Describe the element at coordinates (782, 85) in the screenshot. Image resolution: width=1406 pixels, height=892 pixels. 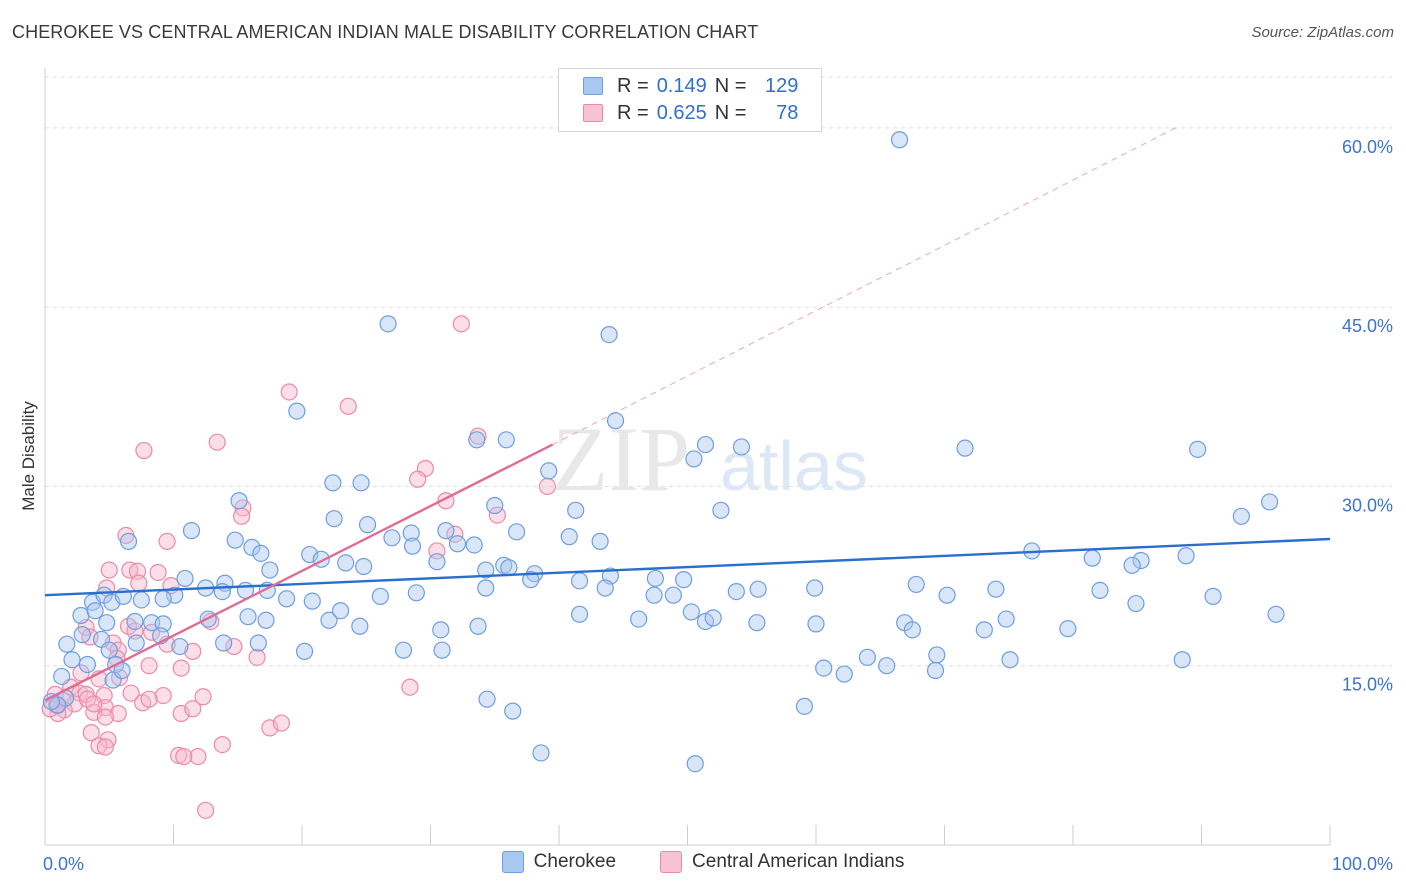
I see `legend-n-value: 129` at that location.